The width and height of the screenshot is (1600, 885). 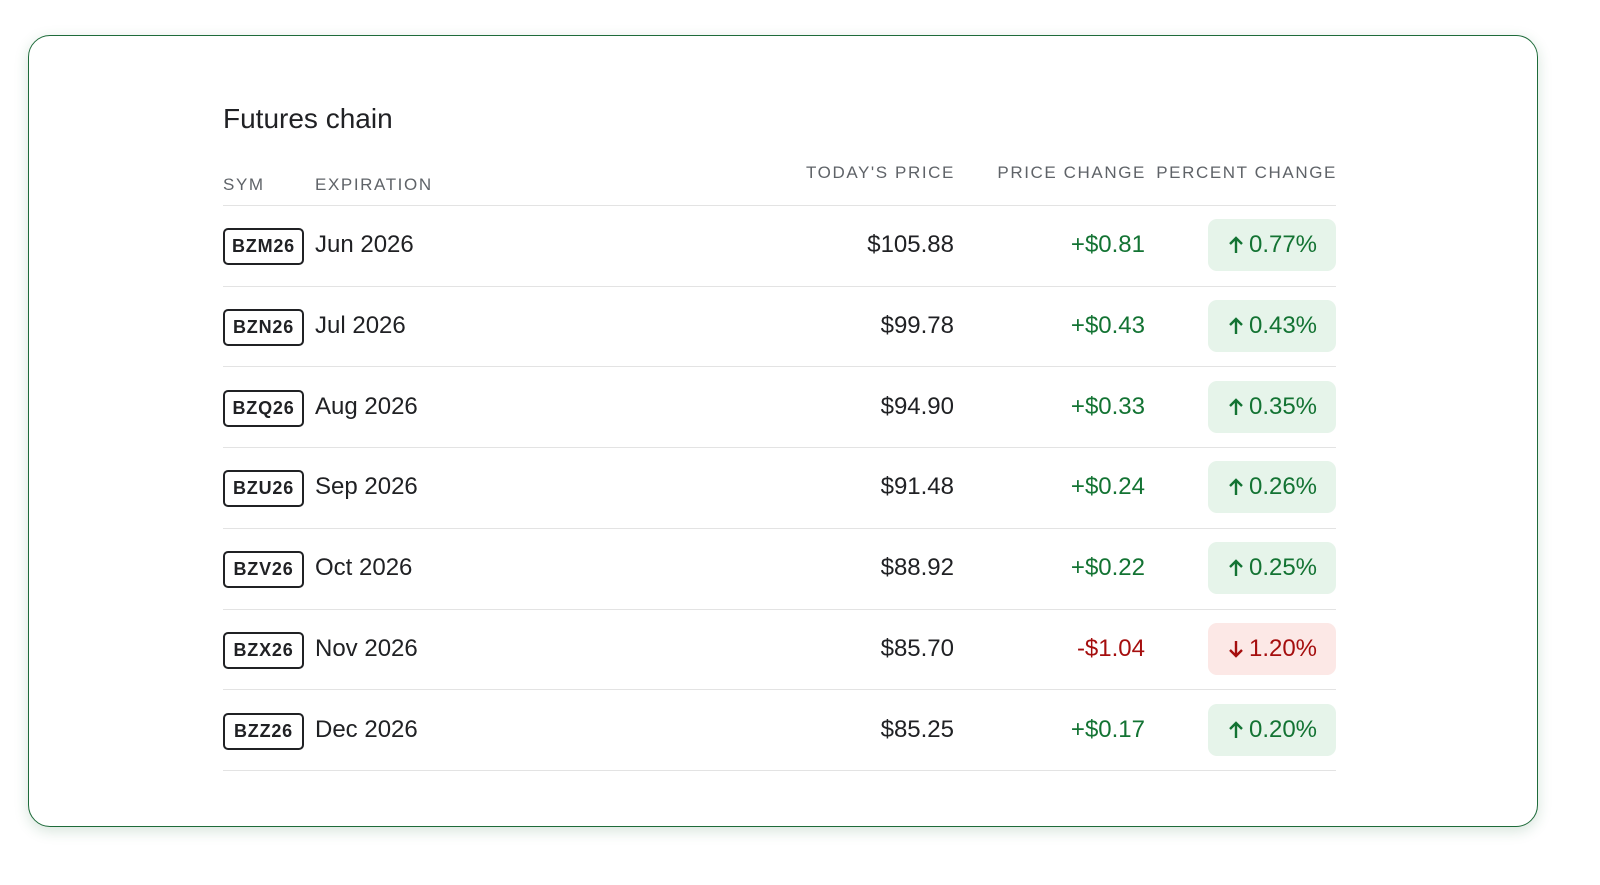 What do you see at coordinates (366, 648) in the screenshot?
I see `expiration: Nov 2026` at bounding box center [366, 648].